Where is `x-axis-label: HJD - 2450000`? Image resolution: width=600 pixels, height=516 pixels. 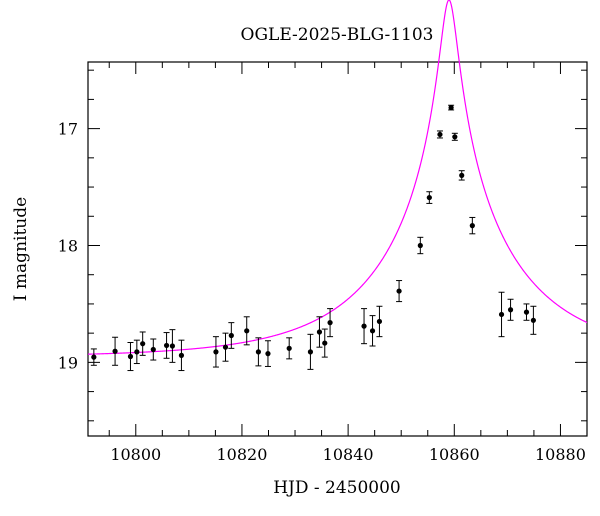
x-axis-label: HJD - 2450000 is located at coordinates (337, 488).